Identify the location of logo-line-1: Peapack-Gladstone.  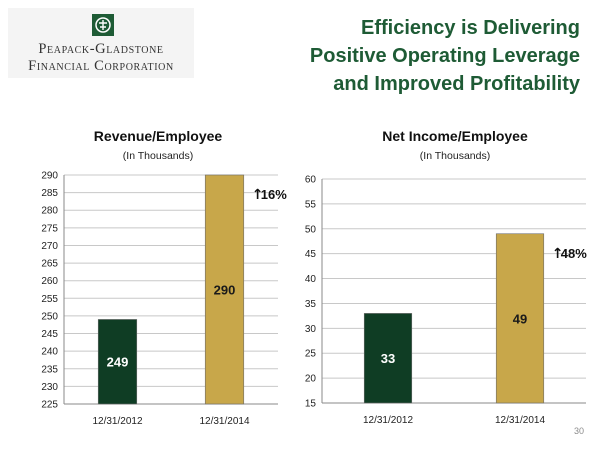
(101, 49).